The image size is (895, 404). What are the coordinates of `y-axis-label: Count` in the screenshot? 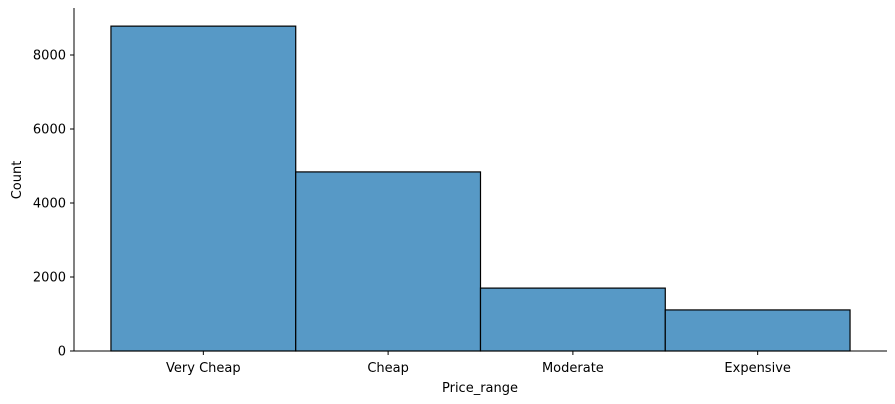 It's located at (17, 180).